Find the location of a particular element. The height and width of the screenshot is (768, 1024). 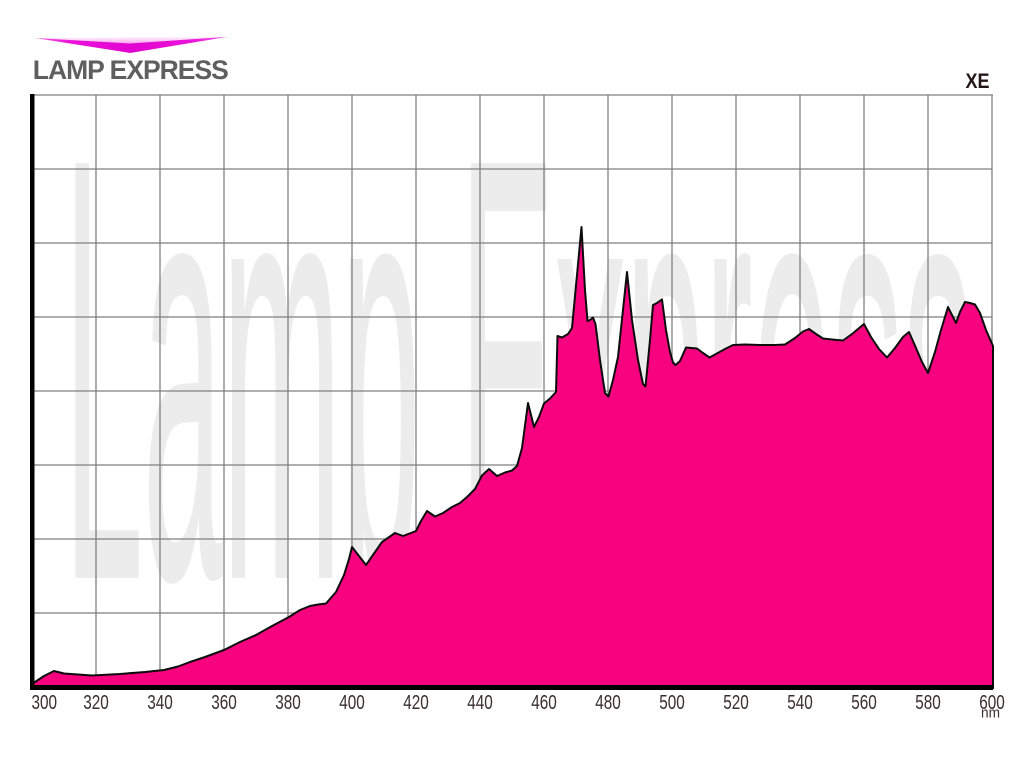

svg-text: 580 is located at coordinates (928, 703).